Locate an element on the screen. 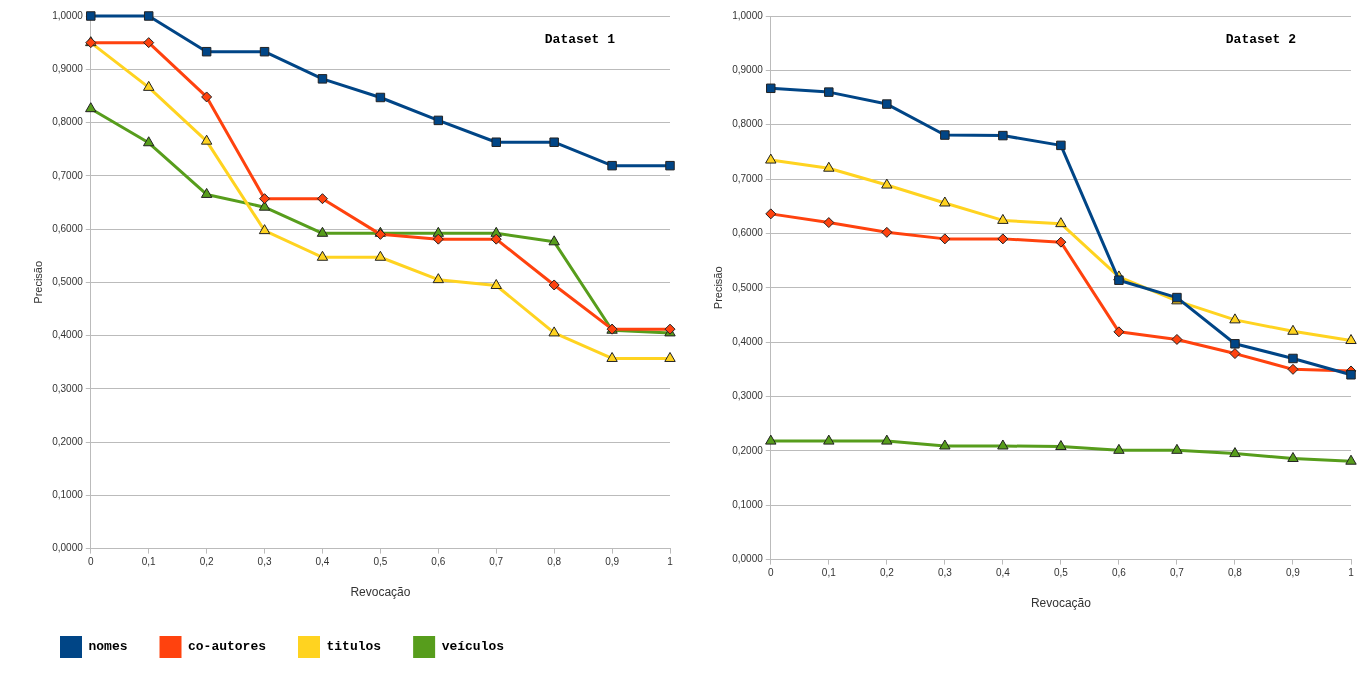  legend-label: veículos is located at coordinates (473, 647).